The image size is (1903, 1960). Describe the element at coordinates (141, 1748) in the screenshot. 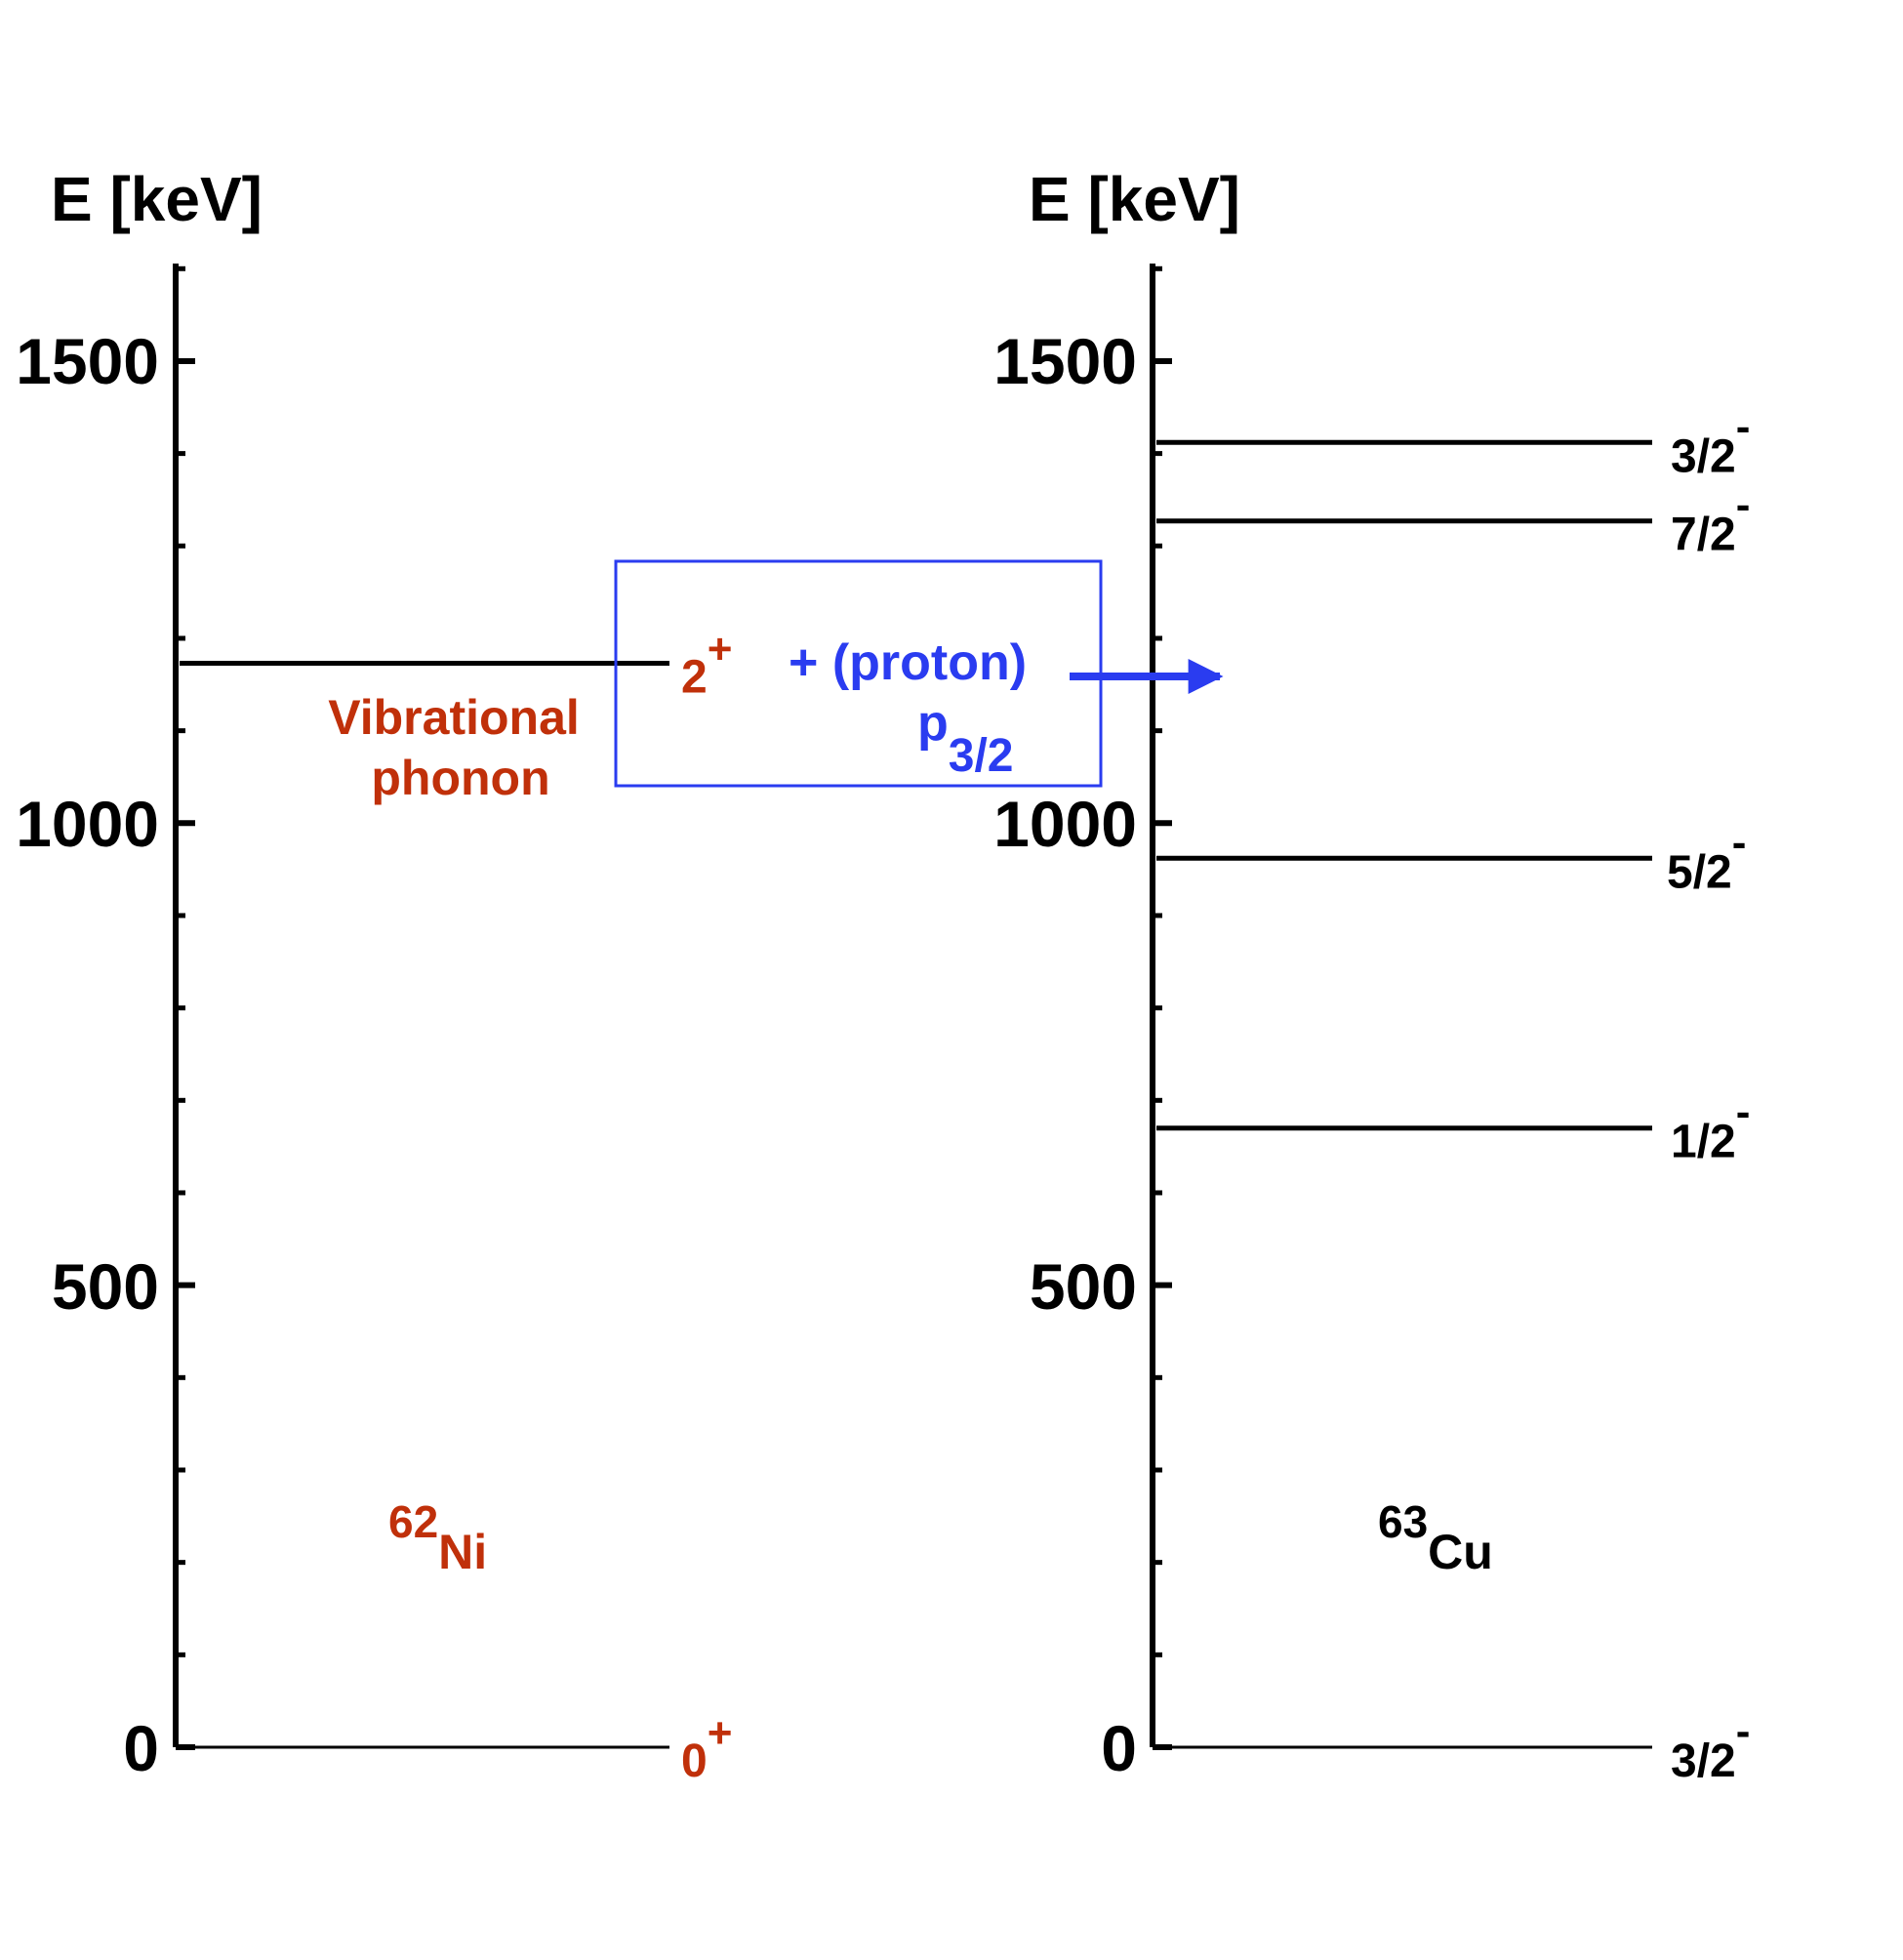

I see `left-tick-label-0: 0` at that location.